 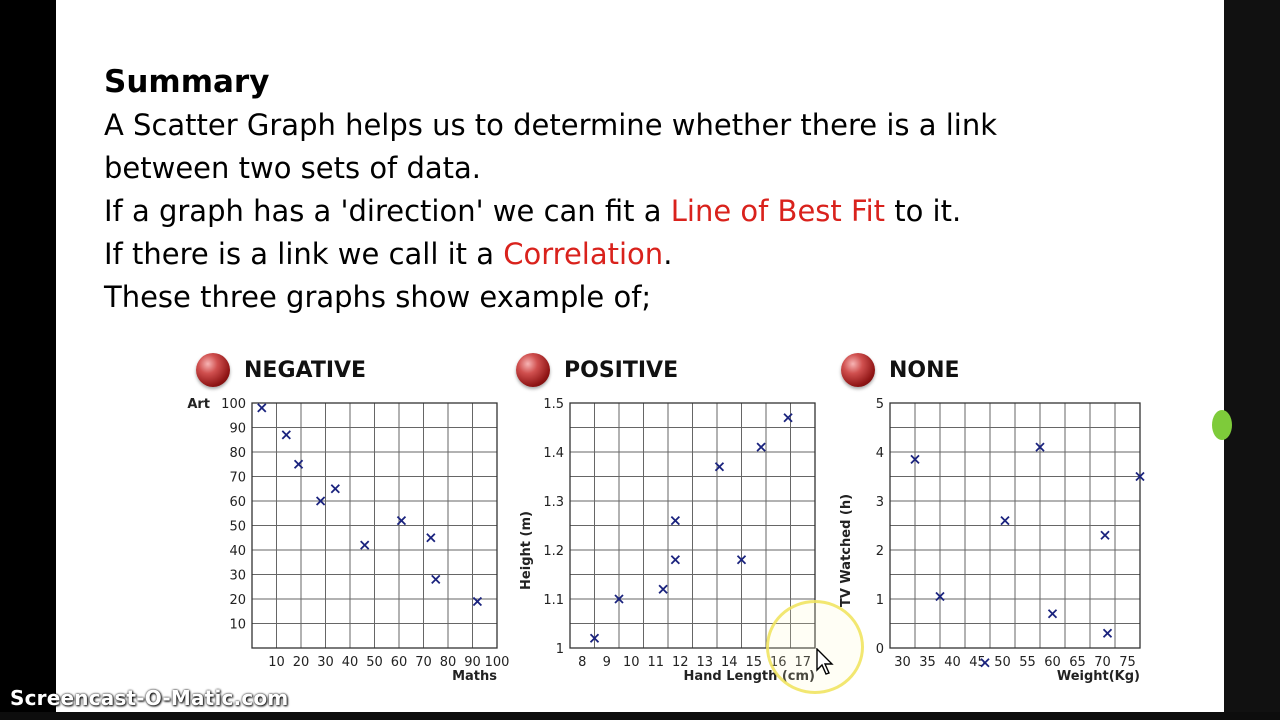 What do you see at coordinates (237, 600) in the screenshot?
I see `y-tick-label: 20` at bounding box center [237, 600].